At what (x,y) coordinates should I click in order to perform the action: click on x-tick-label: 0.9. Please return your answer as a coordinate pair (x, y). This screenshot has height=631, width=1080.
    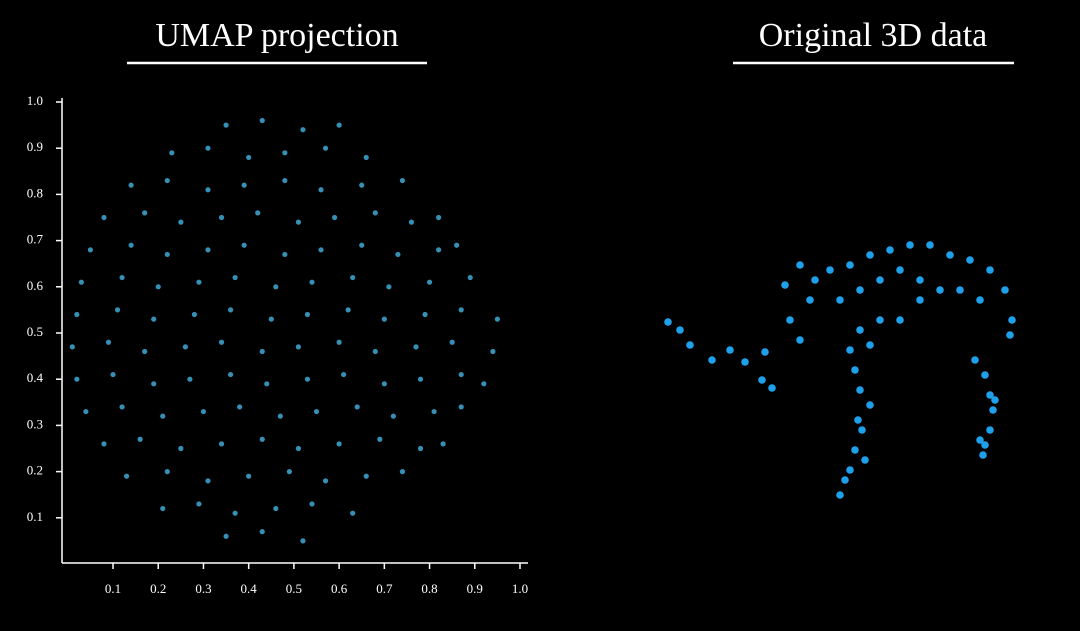
    Looking at the image, I should click on (475, 588).